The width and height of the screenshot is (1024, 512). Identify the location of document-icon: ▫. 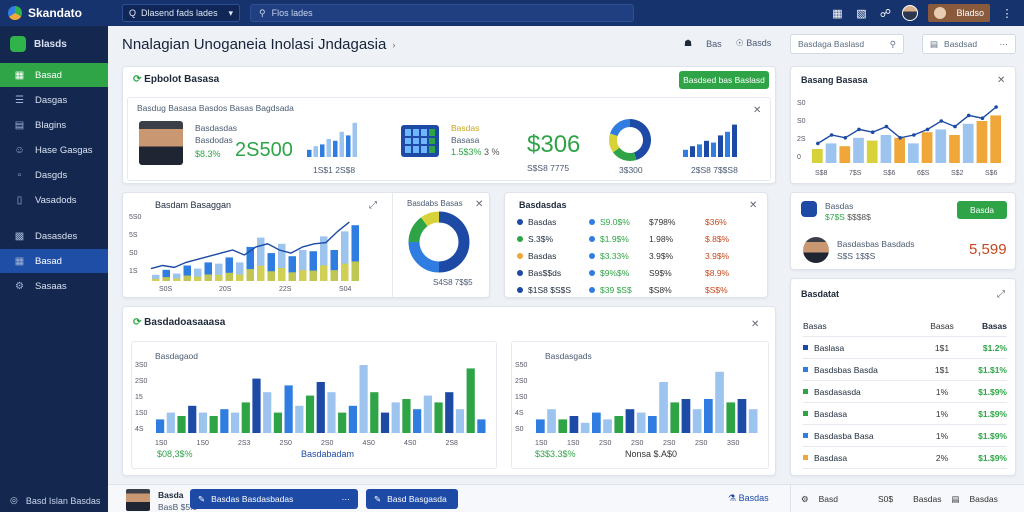
(19, 175).